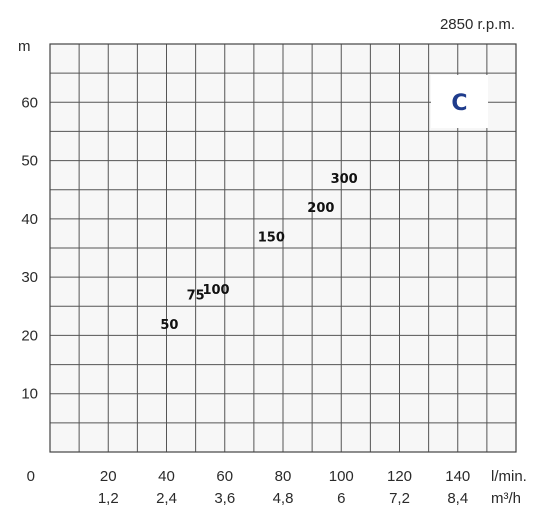 The width and height of the screenshot is (543, 508). Describe the element at coordinates (29, 219) in the screenshot. I see `y-tick-label: 40` at that location.